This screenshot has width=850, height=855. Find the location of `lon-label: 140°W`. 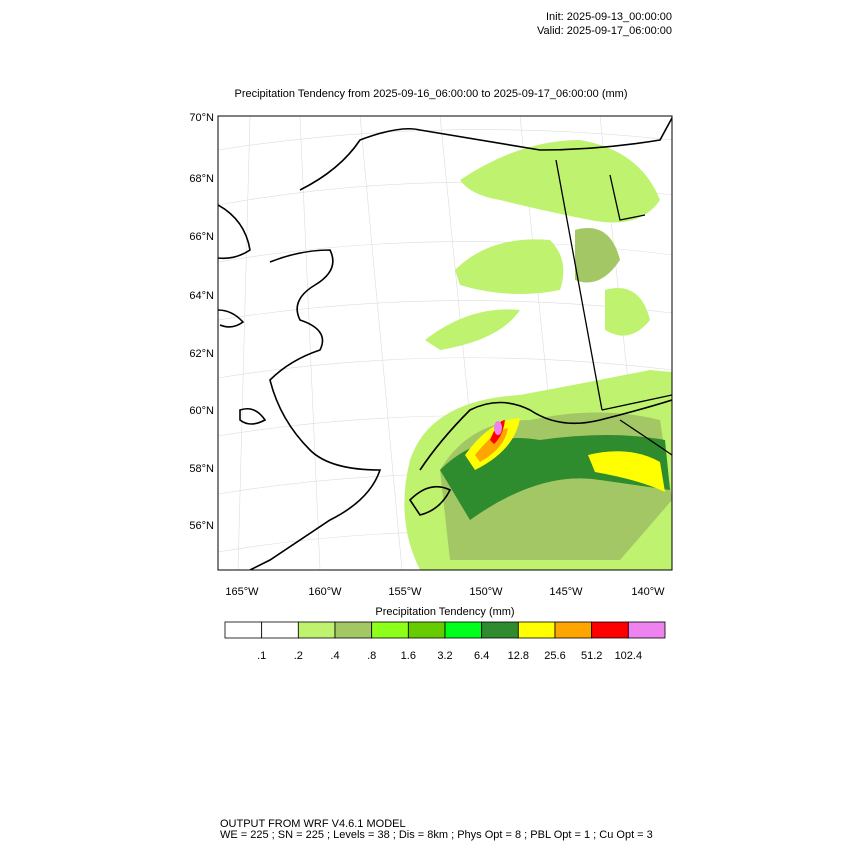

lon-label: 140°W is located at coordinates (648, 592).